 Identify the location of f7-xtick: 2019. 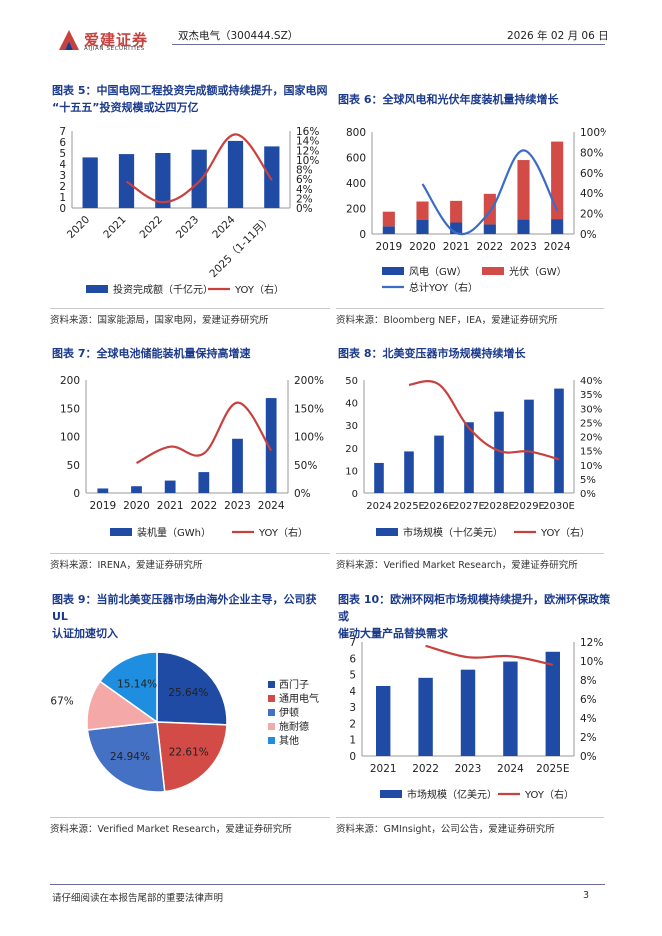
(102, 506).